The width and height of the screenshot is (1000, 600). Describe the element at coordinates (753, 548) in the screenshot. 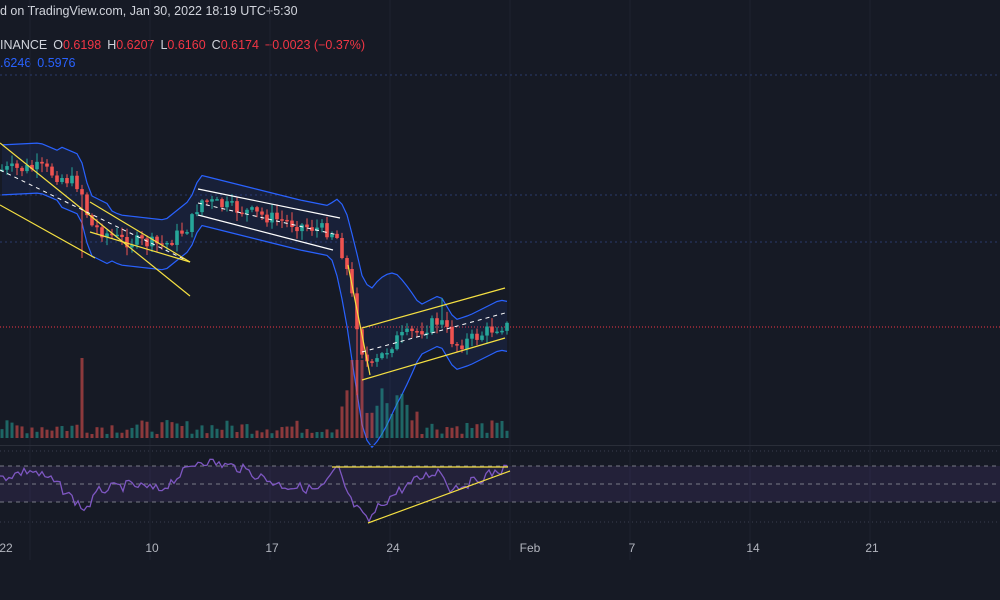

I see `x-tick-label: 14` at that location.